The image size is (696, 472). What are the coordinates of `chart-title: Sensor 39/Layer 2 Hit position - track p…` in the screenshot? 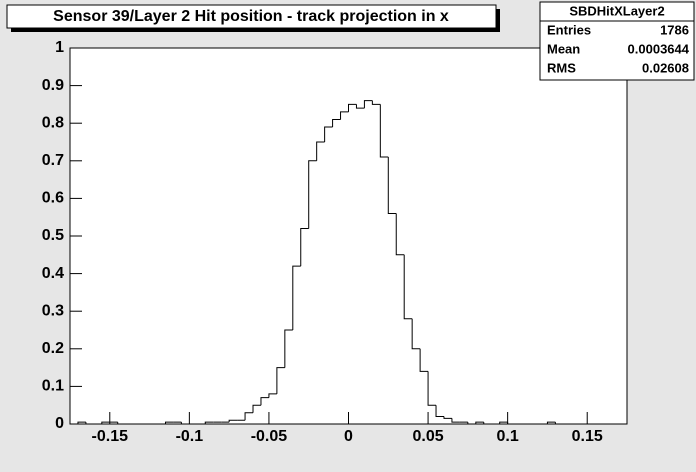 It's located at (251, 16).